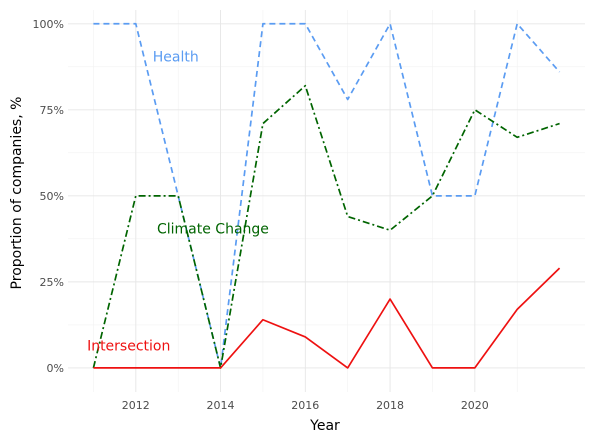  I want to click on y-tick-label: 75%, so click(52, 110).